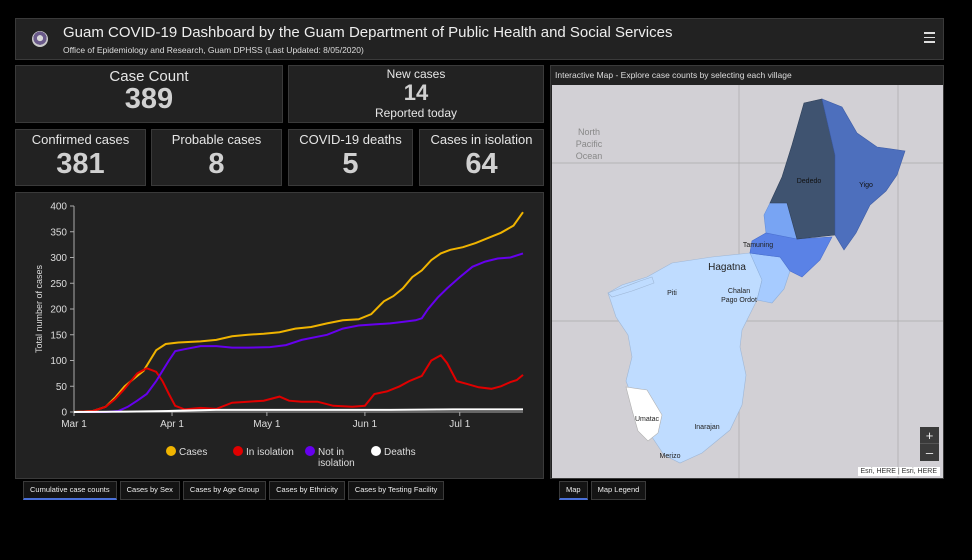  I want to click on y-tick-label: 200, so click(58, 310).